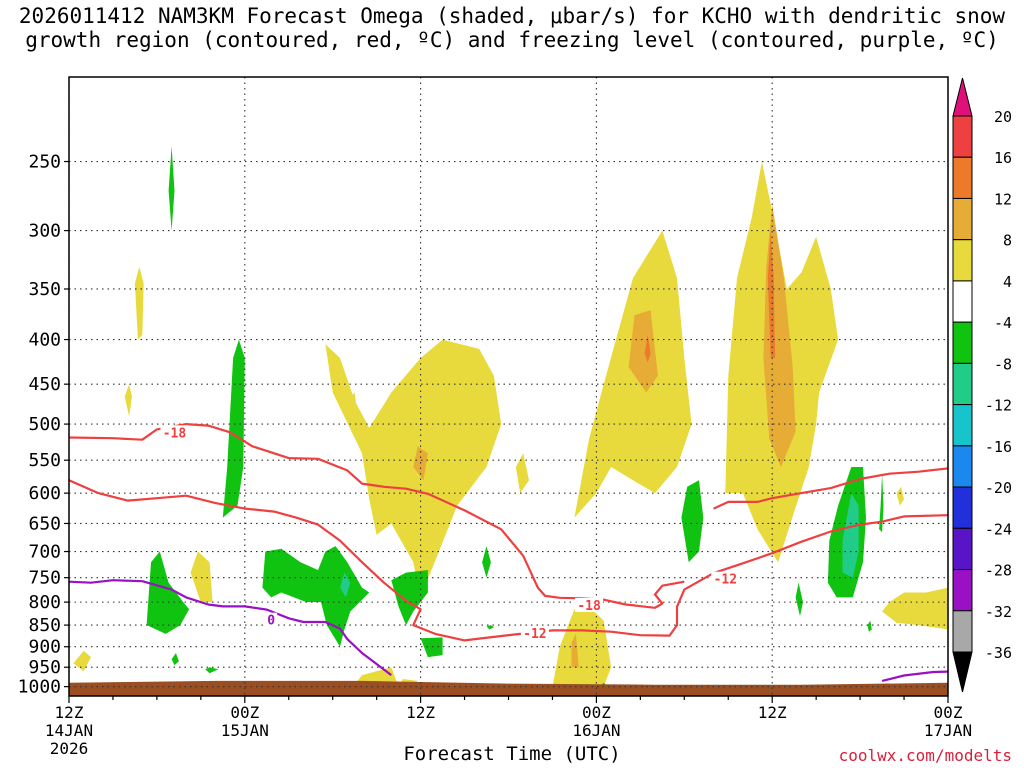  Describe the element at coordinates (1007, 282) in the screenshot. I see `colorbar-tick-label: 4` at that location.